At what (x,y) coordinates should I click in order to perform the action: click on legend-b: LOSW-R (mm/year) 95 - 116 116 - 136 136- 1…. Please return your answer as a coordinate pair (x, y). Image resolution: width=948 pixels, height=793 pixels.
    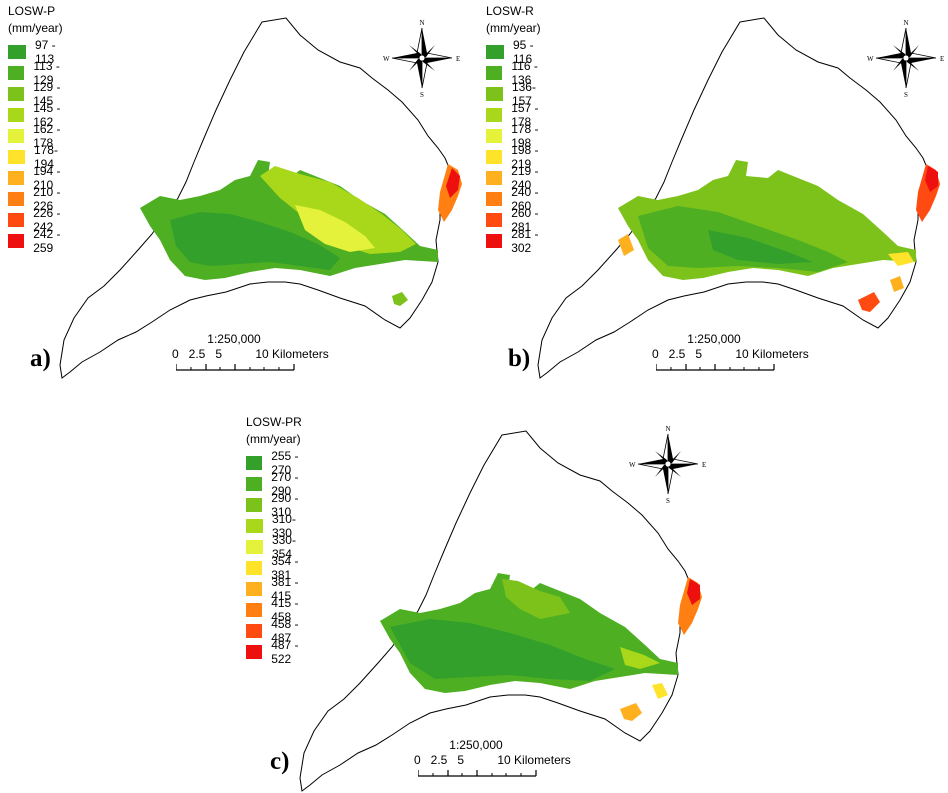
    Looking at the image, I should click on (515, 129).